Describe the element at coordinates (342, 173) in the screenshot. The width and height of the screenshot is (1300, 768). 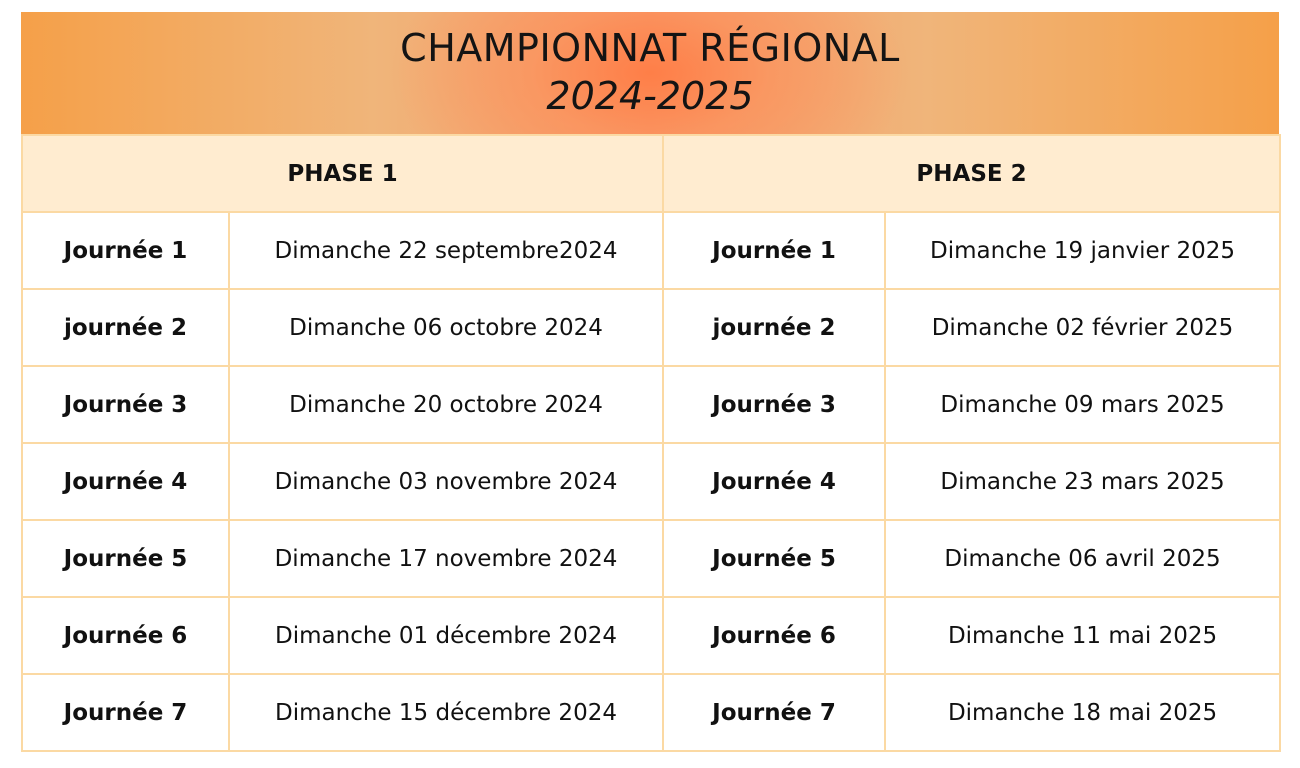
I see `phase-1-header: PHASE 1` at that location.